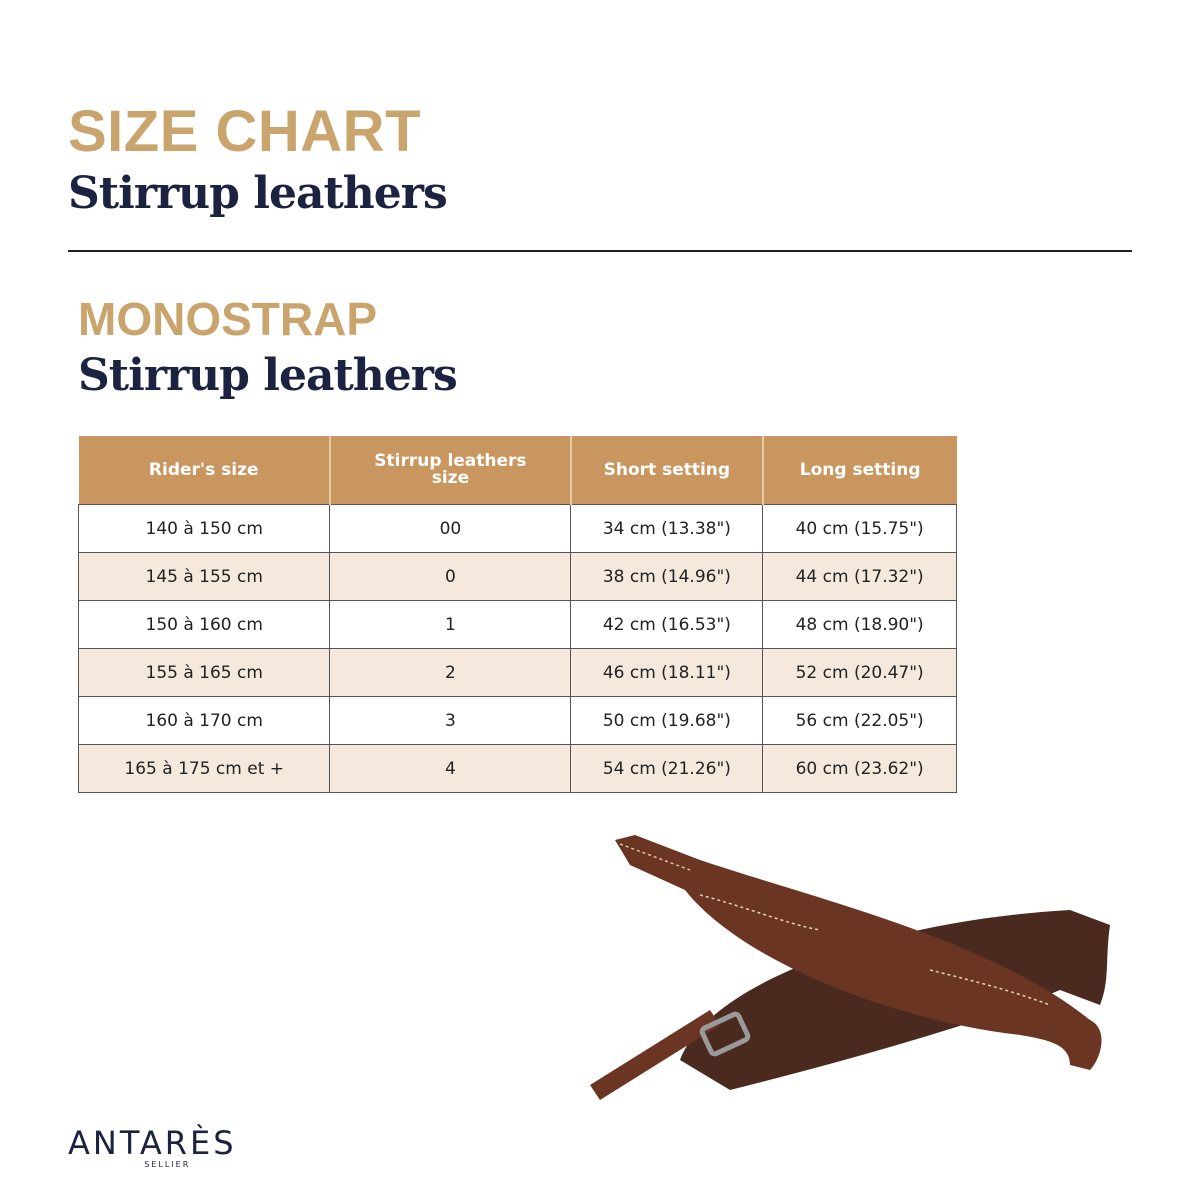 Image resolution: width=1200 pixels, height=1200 pixels. I want to click on column-header: Stirrup leathers size, so click(449, 470).